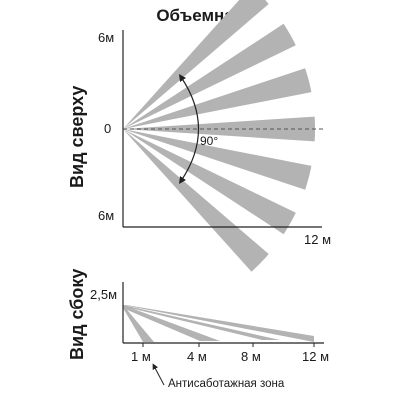  What do you see at coordinates (158, 374) in the screenshot?
I see `note-arrow` at bounding box center [158, 374].